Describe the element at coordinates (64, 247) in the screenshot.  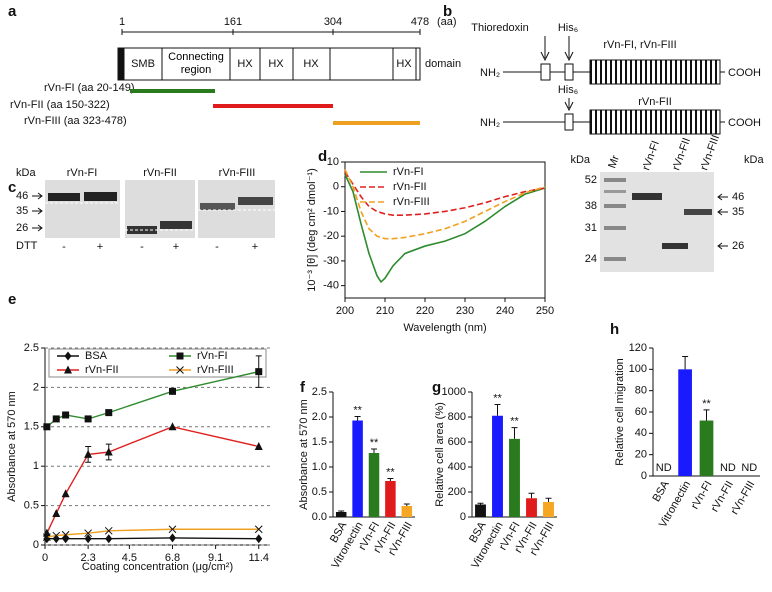
I see `sign: -` at that location.